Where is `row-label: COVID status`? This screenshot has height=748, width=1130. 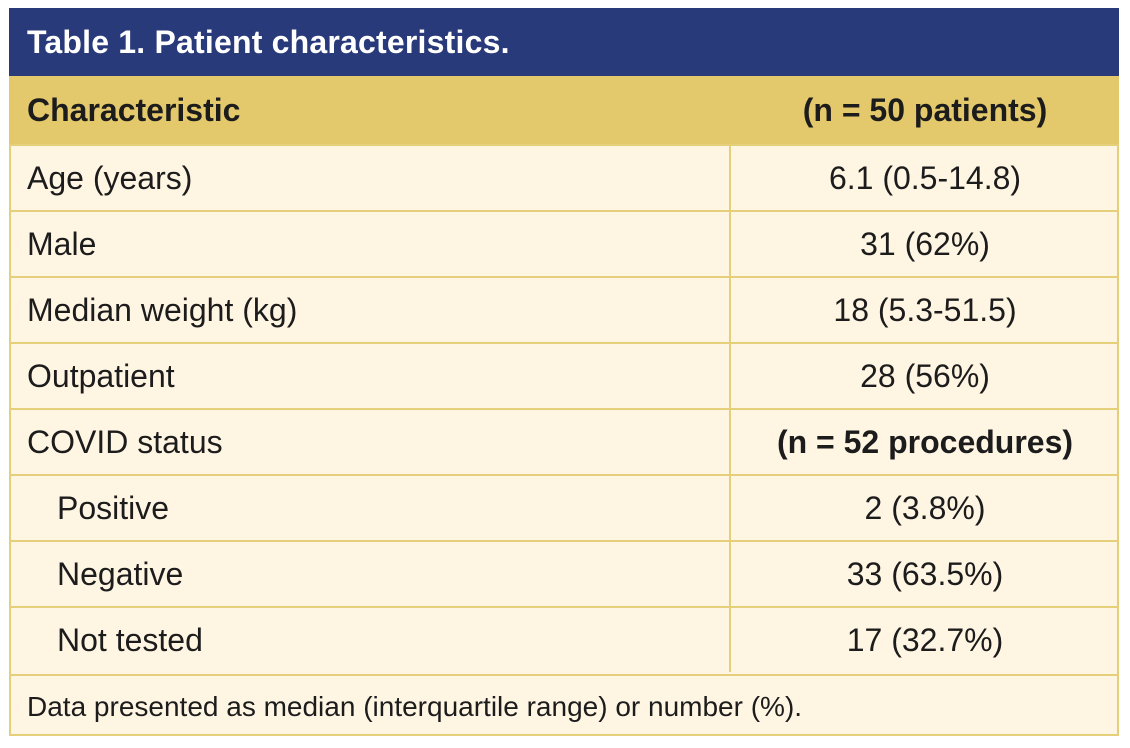 row-label: COVID status is located at coordinates (370, 442).